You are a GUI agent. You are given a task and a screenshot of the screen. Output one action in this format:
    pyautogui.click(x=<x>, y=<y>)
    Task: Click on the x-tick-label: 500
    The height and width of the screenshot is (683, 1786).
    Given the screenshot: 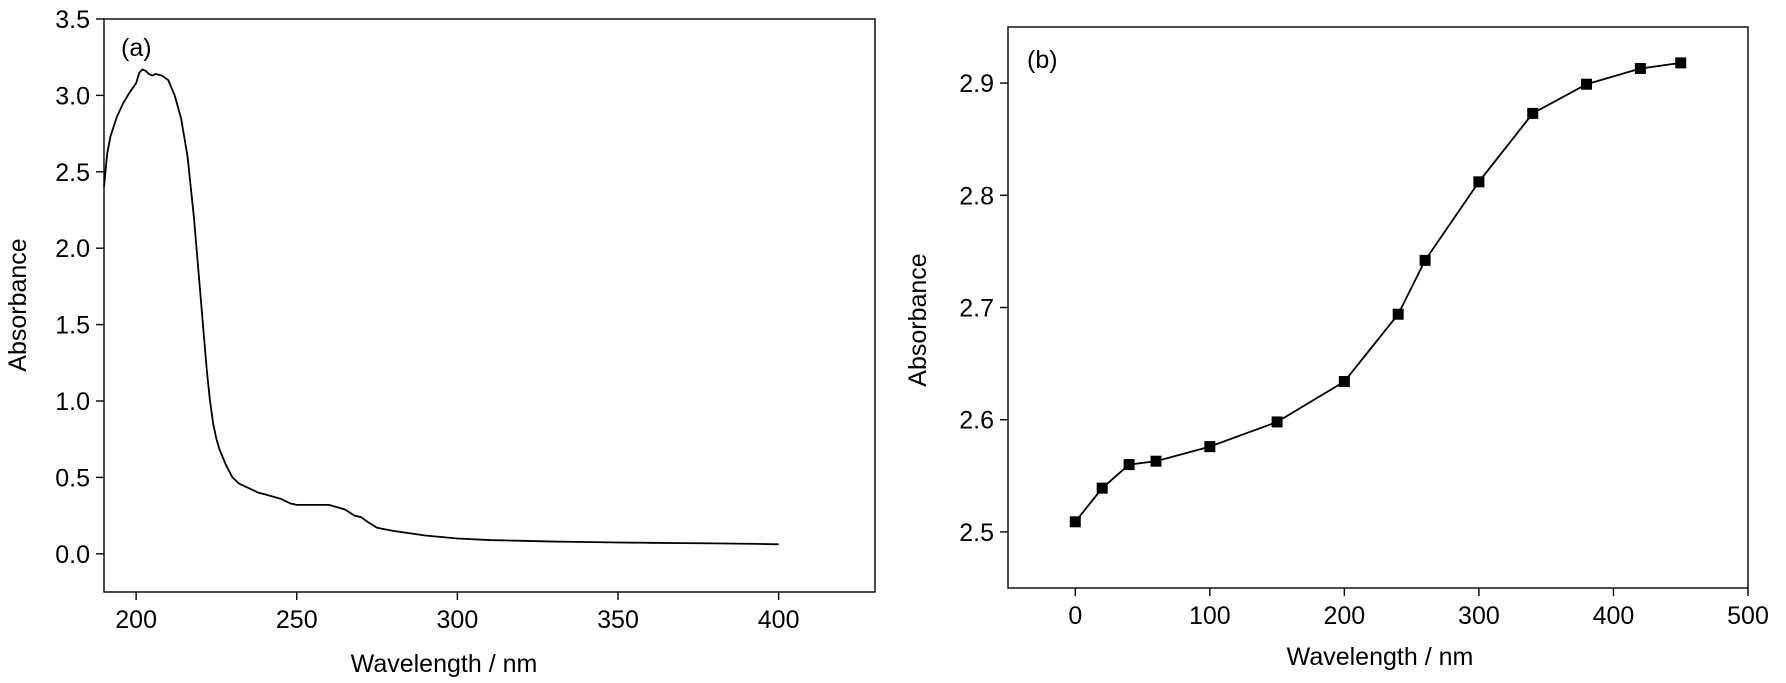 What is the action you would take?
    pyautogui.click(x=1748, y=616)
    